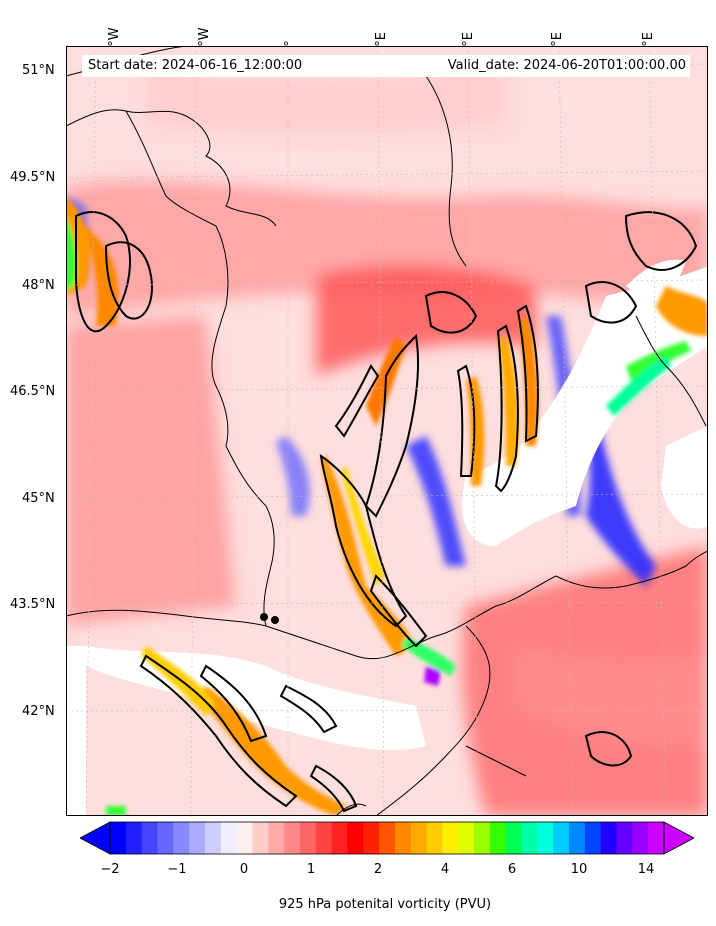 This screenshot has height=926, width=716. I want to click on colorbar-tick-label: 10, so click(579, 869).